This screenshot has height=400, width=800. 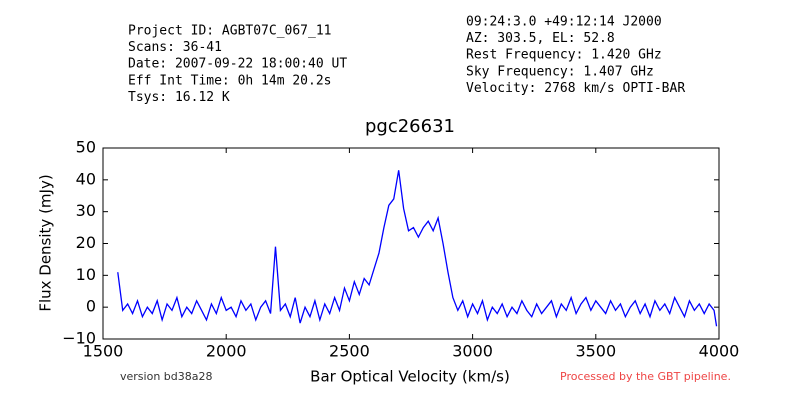 I want to click on x-tick-label: 2000, so click(x=226, y=351).